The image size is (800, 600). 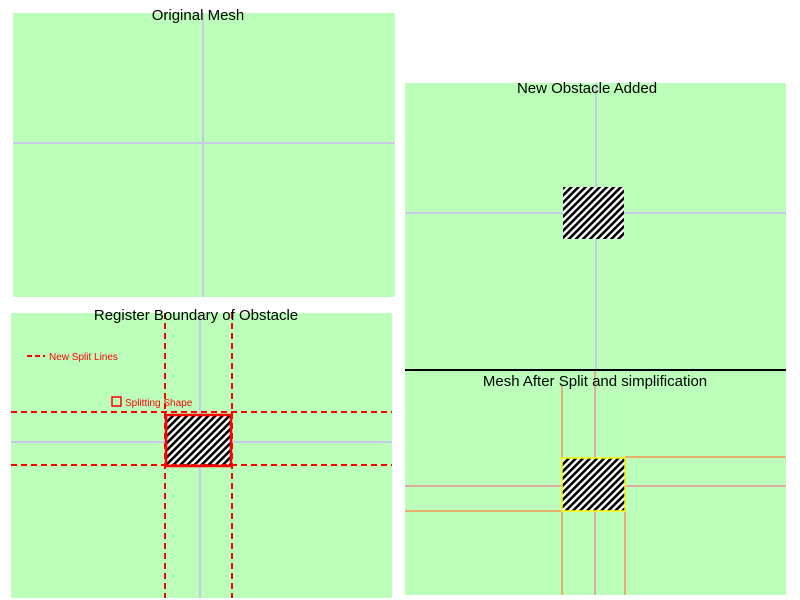 What do you see at coordinates (196, 315) in the screenshot?
I see `panel-title-register: Register Boundary of Obstacle` at bounding box center [196, 315].